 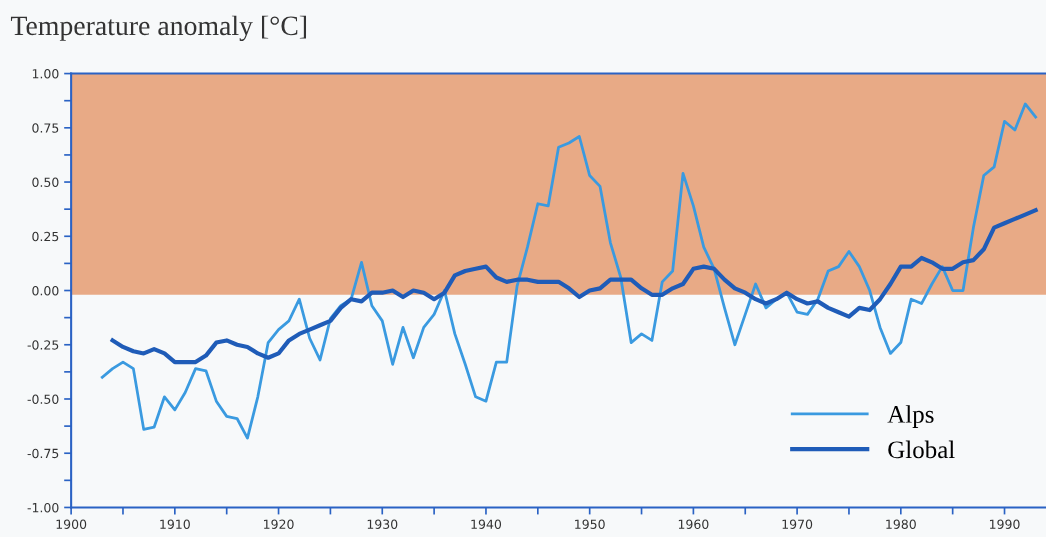 What do you see at coordinates (486, 524) in the screenshot?
I see `x-tick-label: 1940` at bounding box center [486, 524].